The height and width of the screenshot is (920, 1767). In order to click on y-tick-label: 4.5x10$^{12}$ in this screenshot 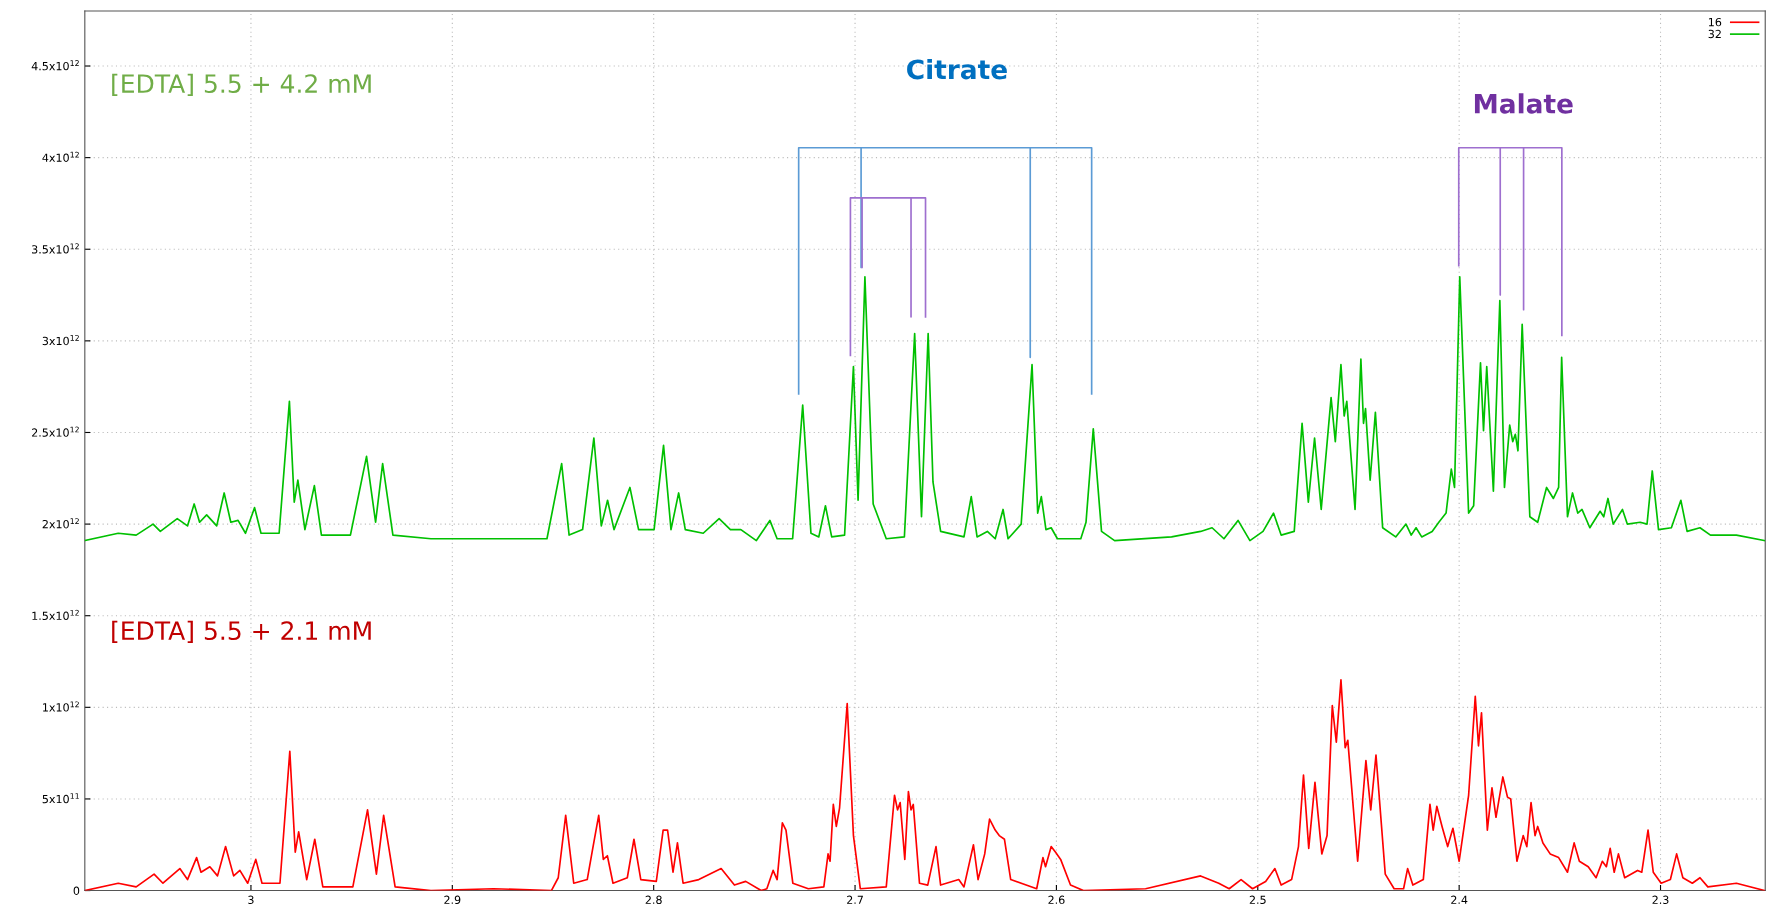, I will do `click(55, 65)`.